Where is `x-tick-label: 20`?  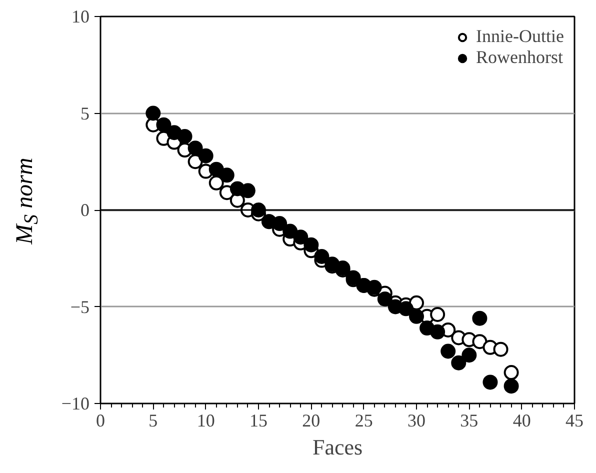 x-tick-label: 20 is located at coordinates (311, 420).